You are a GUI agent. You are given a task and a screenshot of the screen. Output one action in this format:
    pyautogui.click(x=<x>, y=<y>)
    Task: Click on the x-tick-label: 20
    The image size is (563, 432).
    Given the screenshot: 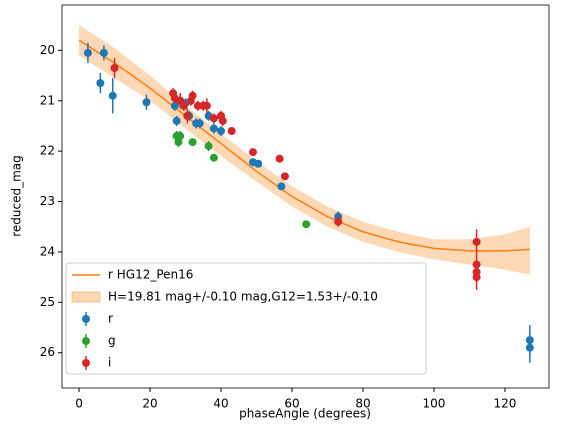 What is the action you would take?
    pyautogui.click(x=149, y=404)
    